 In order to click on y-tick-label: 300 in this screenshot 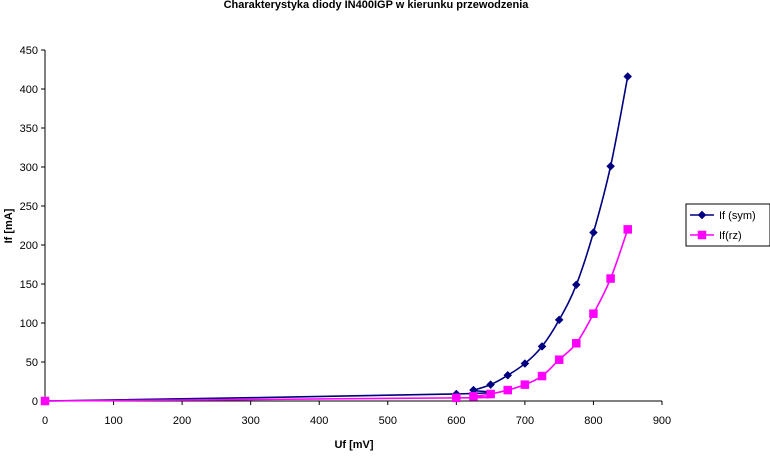, I will do `click(29, 168)`.